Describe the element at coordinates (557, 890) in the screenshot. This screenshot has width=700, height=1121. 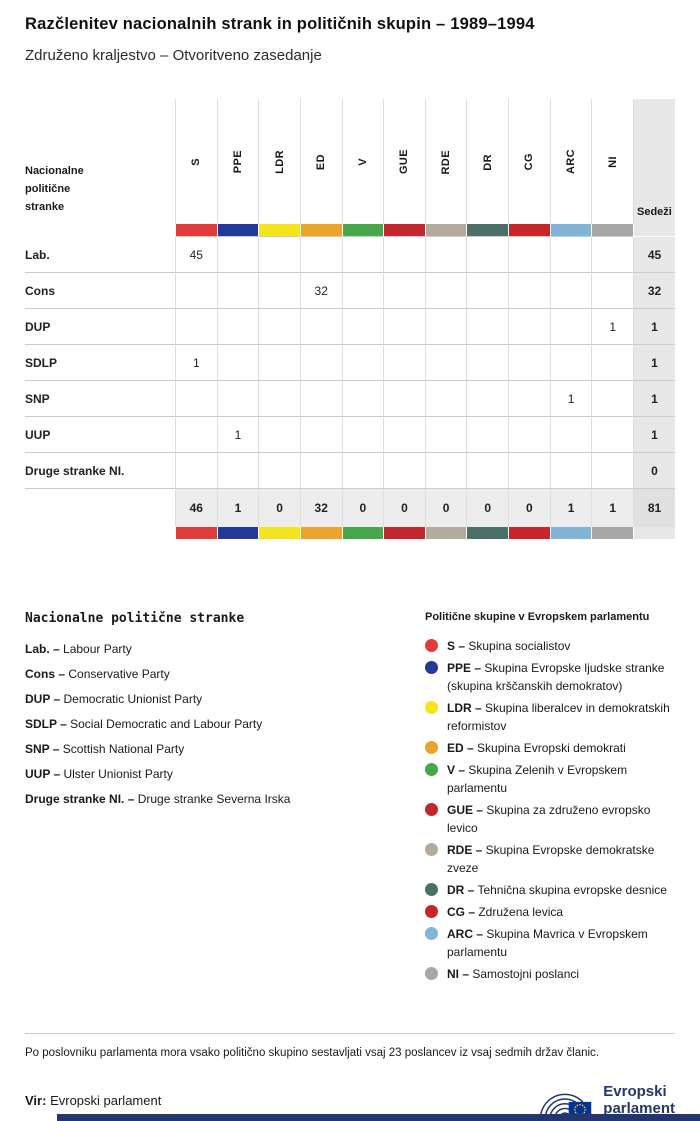
I see `group-legend-text: DR – Tehnična skupina evropske desnice` at that location.